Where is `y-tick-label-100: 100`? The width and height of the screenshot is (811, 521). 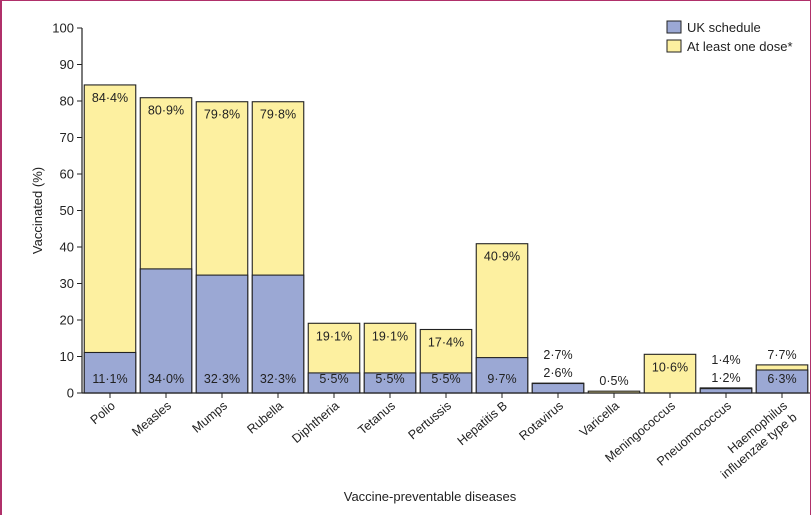
y-tick-label-100: 100 is located at coordinates (63, 28).